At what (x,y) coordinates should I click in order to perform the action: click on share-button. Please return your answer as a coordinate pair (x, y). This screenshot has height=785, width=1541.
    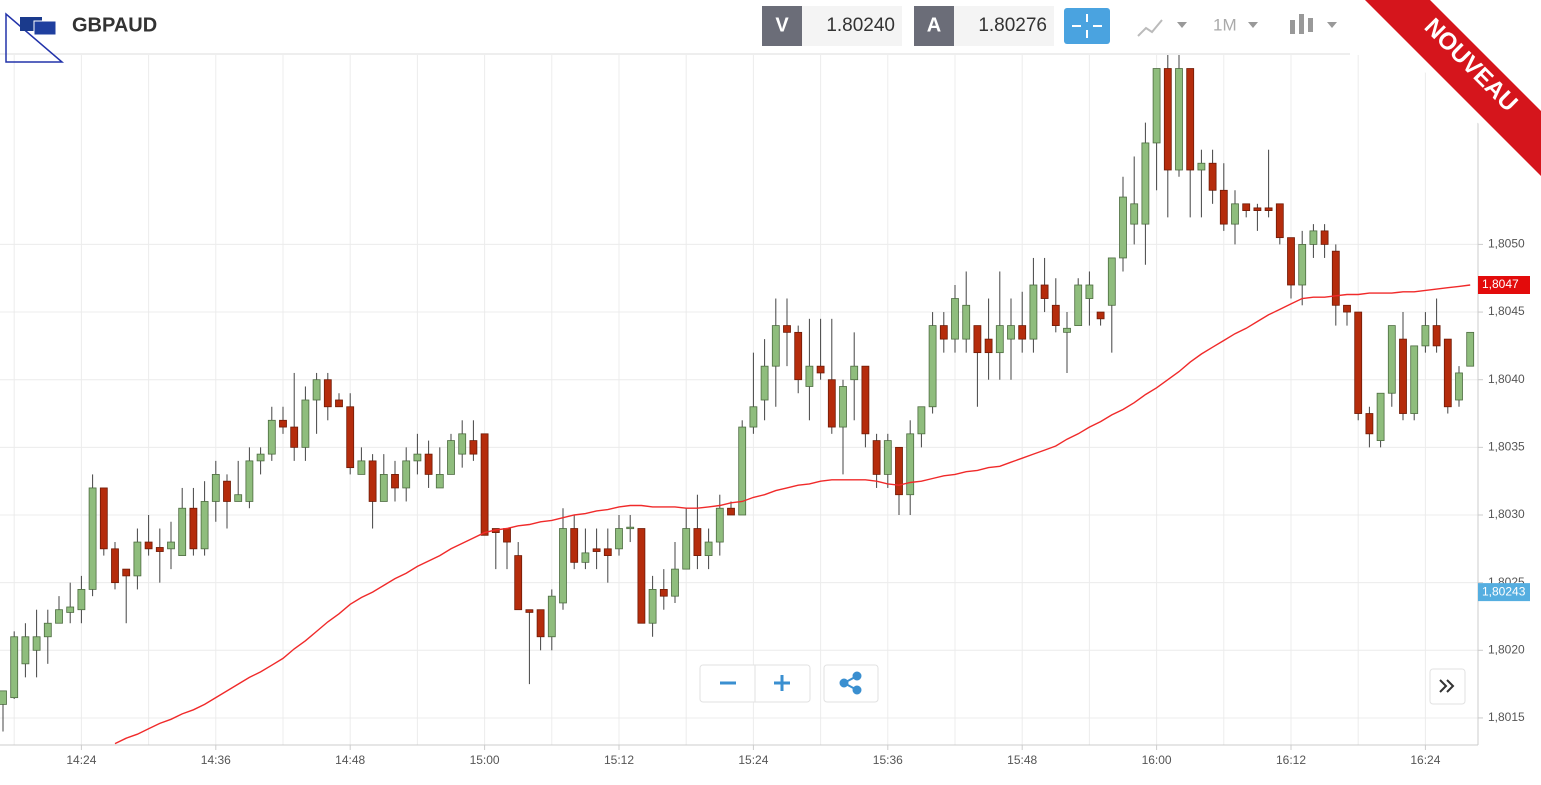
    Looking at the image, I should click on (851, 683).